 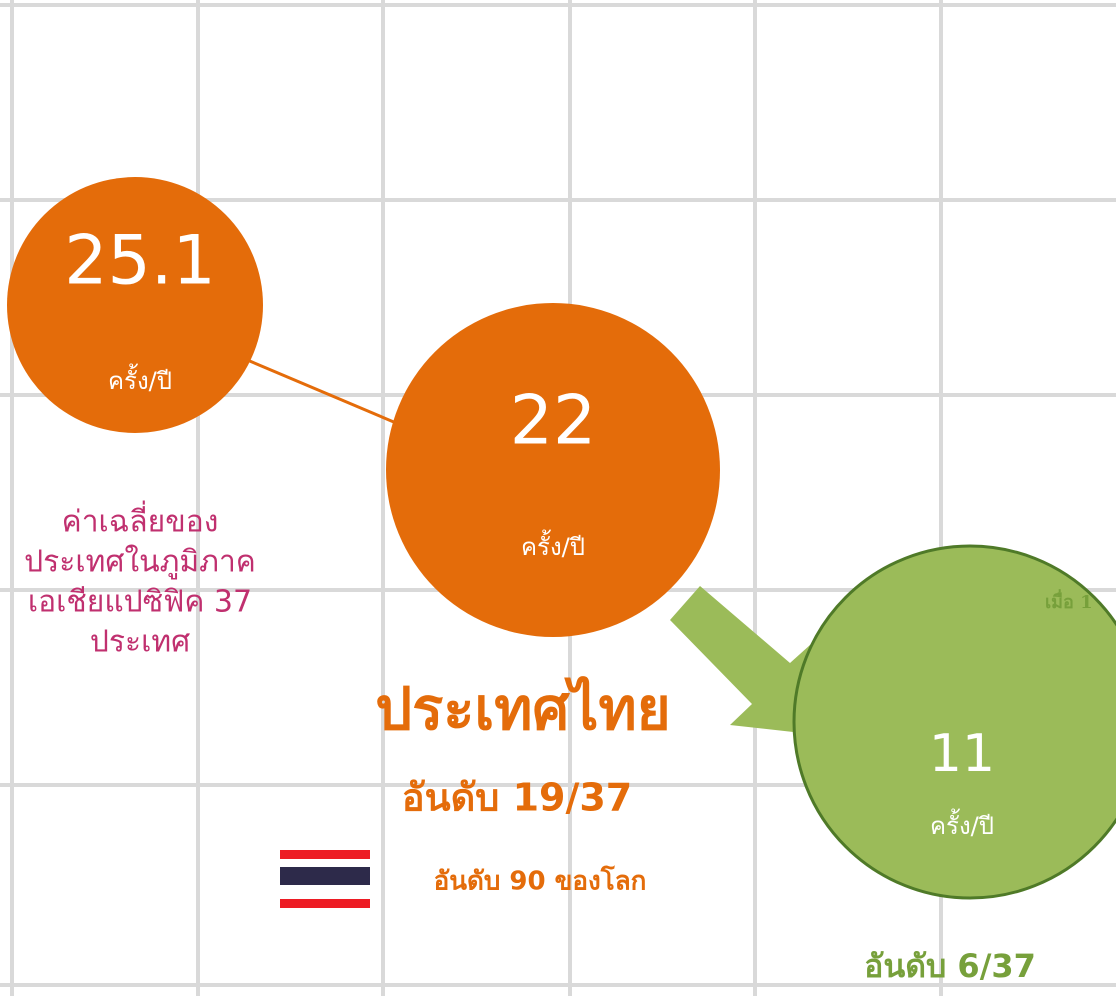 I want to click on region-rank: อันดับ 19/37, so click(x=517, y=798).